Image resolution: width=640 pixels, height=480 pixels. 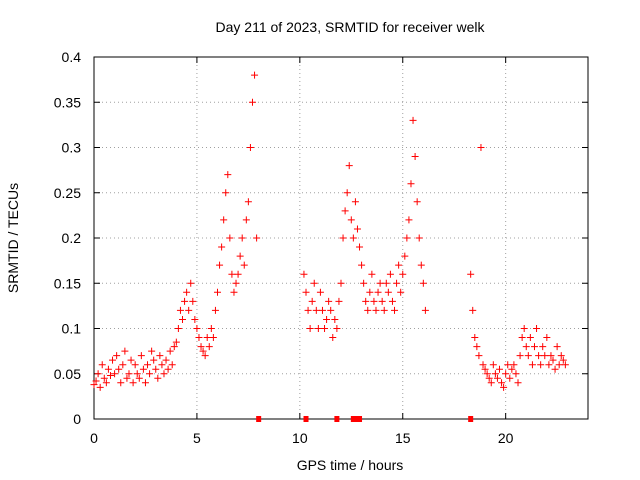 I want to click on x-tick-labels: 0 5 10 15 20, so click(x=302, y=438).